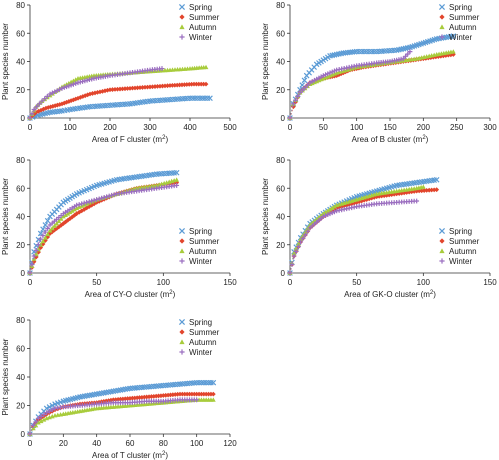 The height and width of the screenshot is (460, 499). Describe the element at coordinates (127, 294) in the screenshot. I see `x-axis-label-text: Area of CY-O cluster (m` at that location.